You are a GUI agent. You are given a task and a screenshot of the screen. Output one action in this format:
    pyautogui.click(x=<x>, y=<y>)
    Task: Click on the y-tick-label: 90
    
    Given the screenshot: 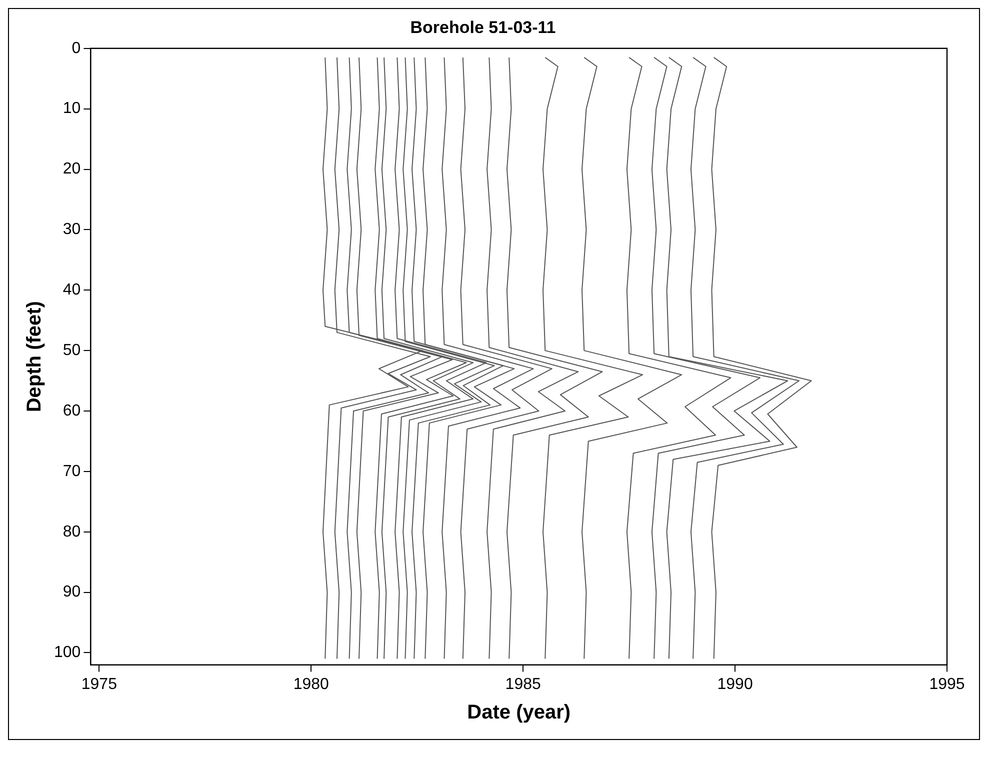 What is the action you would take?
    pyautogui.click(x=71, y=592)
    